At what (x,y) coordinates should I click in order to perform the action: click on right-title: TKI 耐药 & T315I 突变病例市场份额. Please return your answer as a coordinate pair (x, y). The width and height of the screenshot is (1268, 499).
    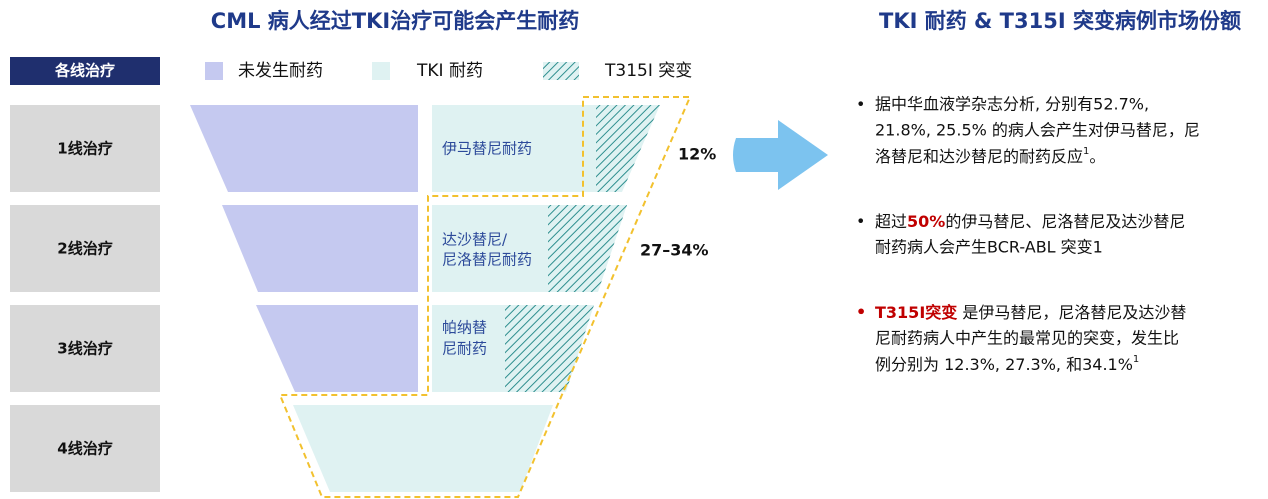
    Looking at the image, I should click on (1060, 21).